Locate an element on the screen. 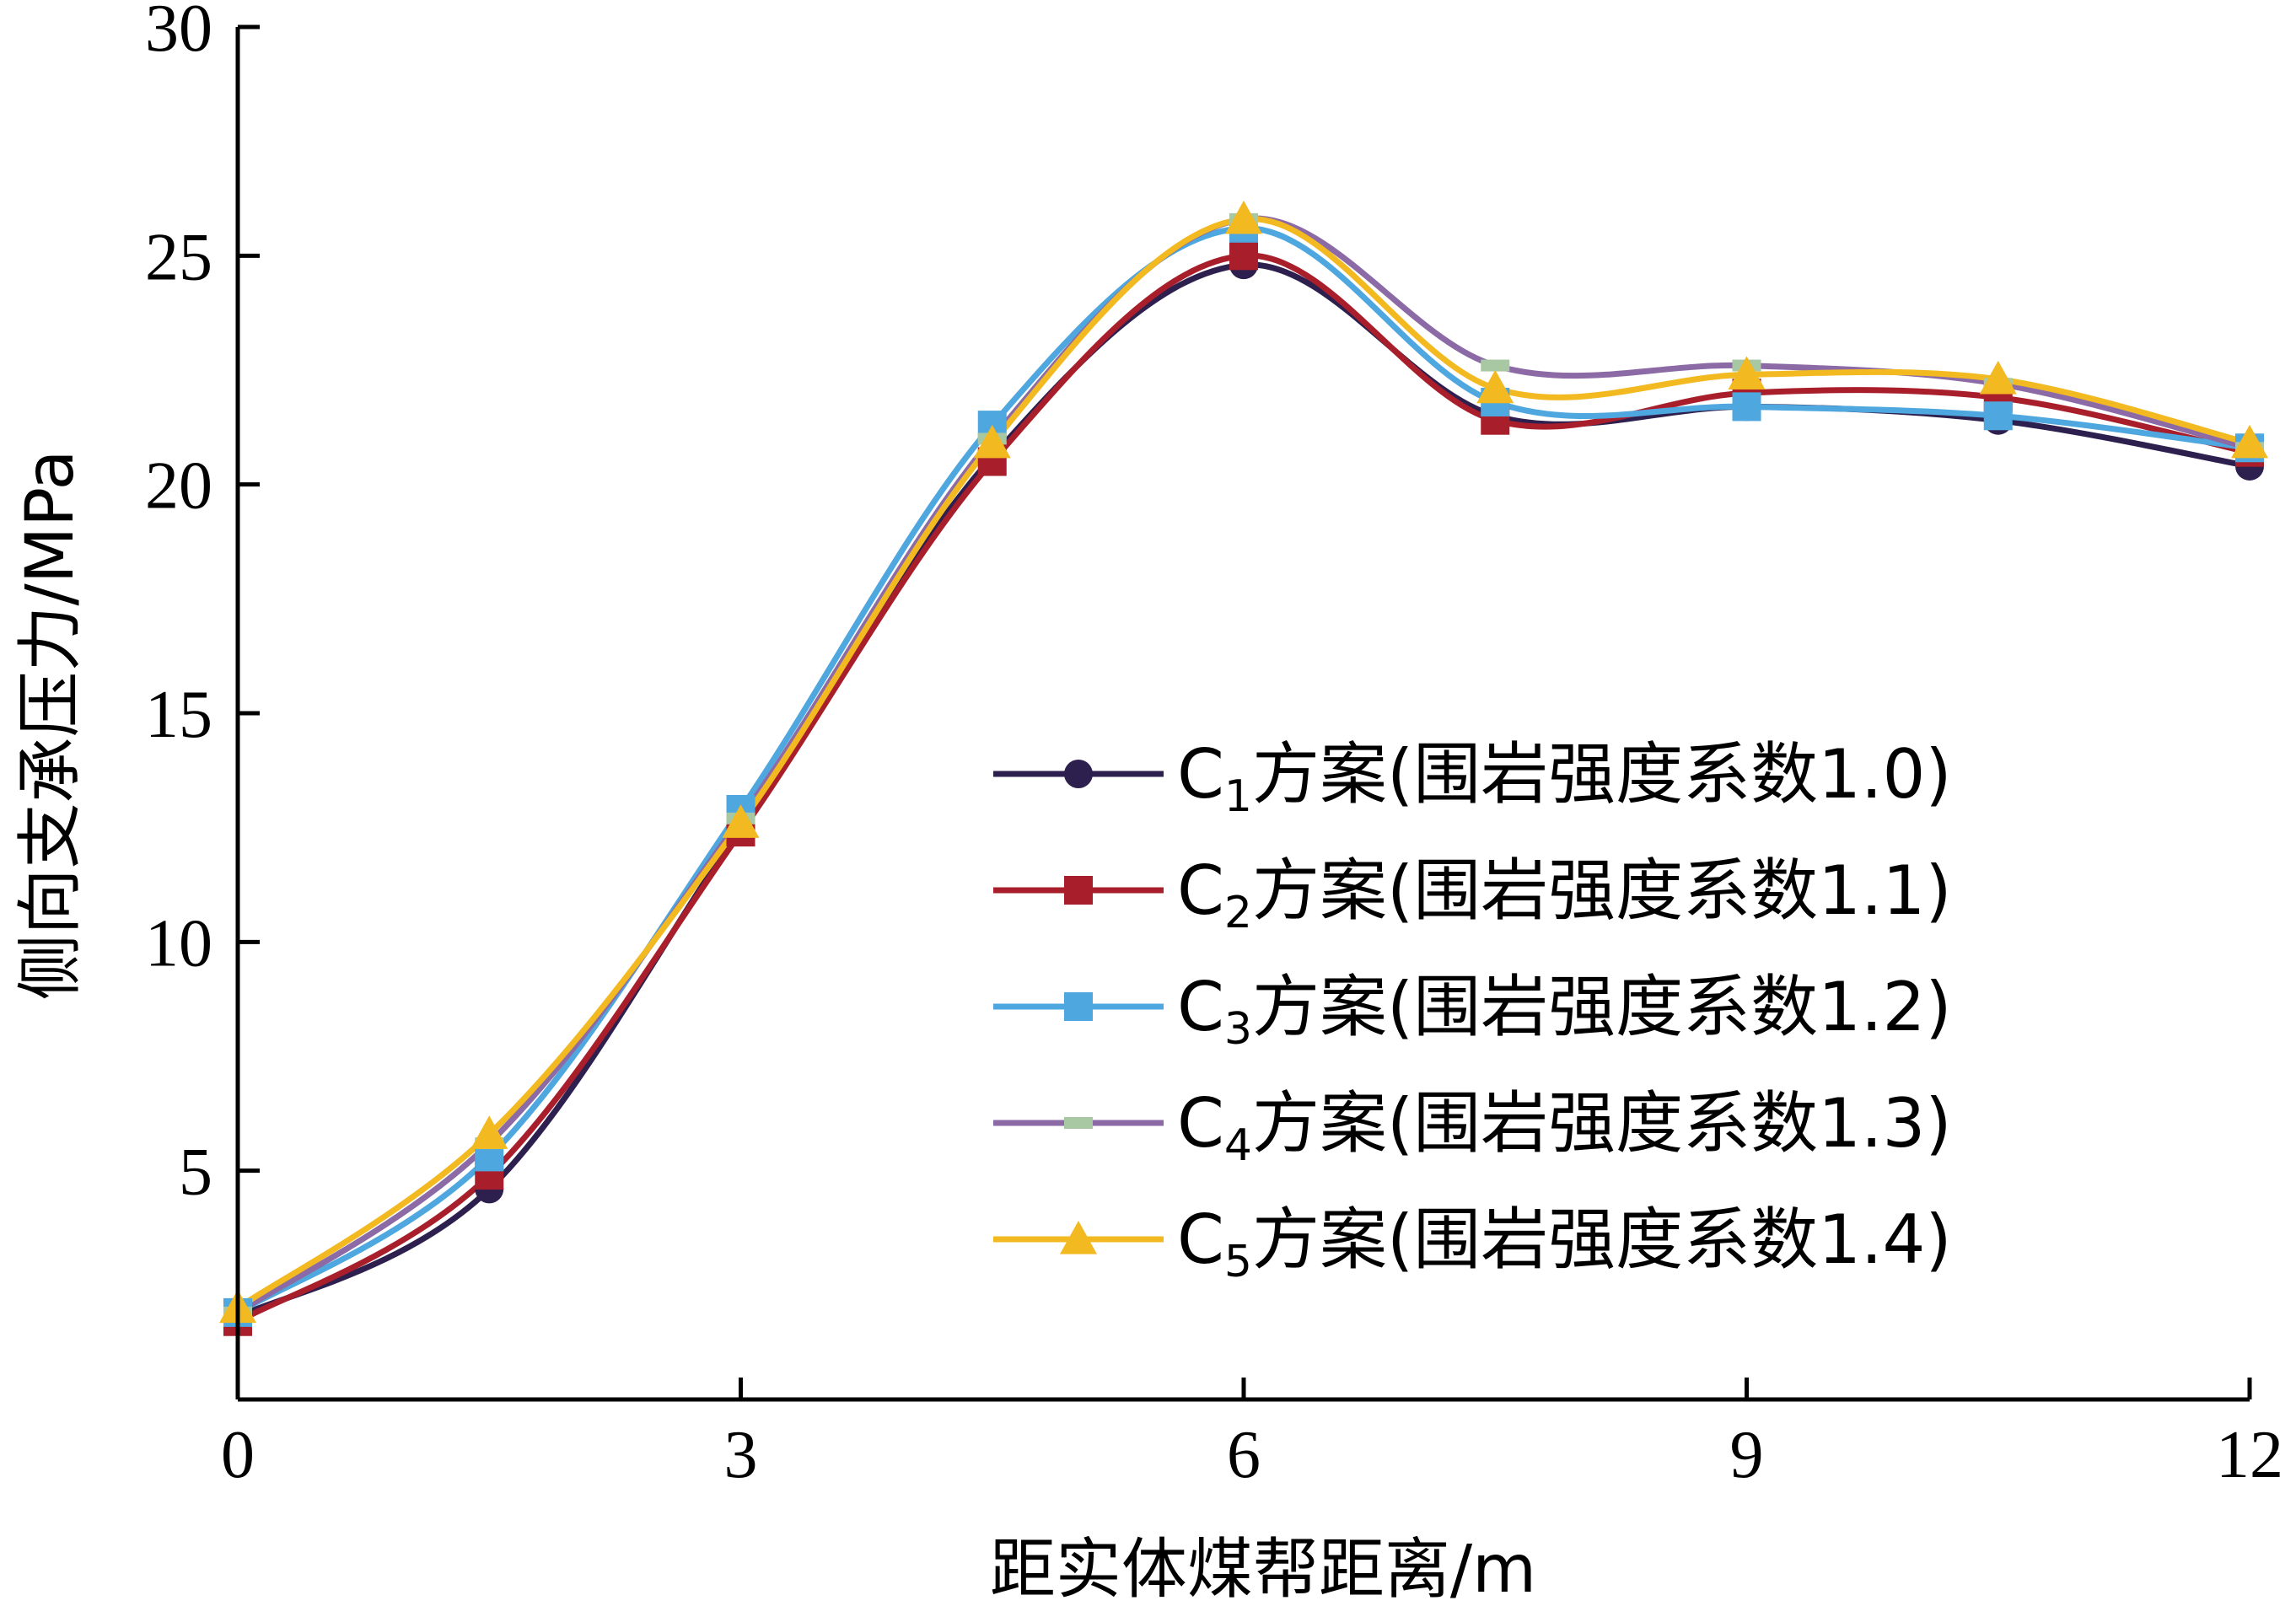 This screenshot has width=2296, height=1606. x-tick-label: 9 is located at coordinates (1747, 1455).